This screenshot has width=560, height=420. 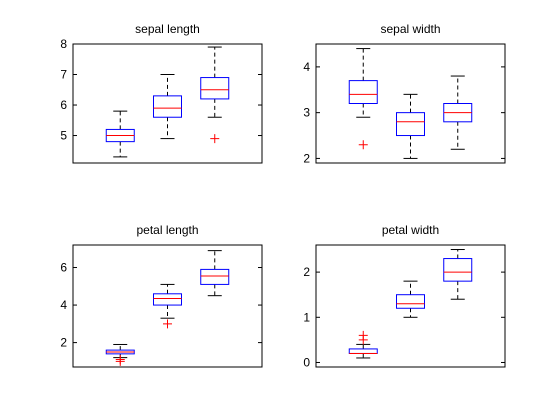 I want to click on y-tick-label: 0, so click(x=306, y=362).